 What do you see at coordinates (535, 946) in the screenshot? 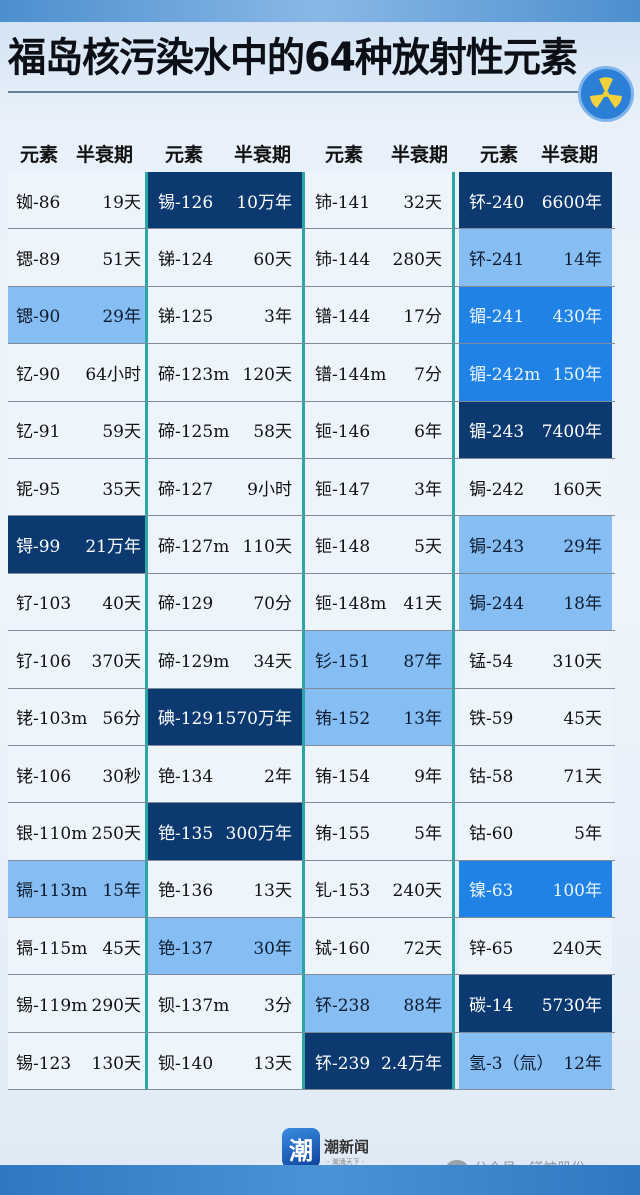
I see `isotope-cell: 锌-65 240天` at bounding box center [535, 946].